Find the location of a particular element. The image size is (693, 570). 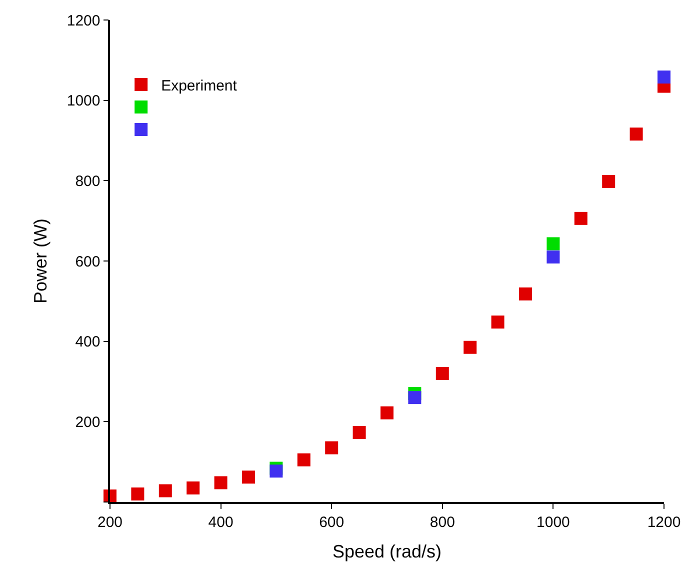

x-tick-label: 1200 is located at coordinates (664, 522).